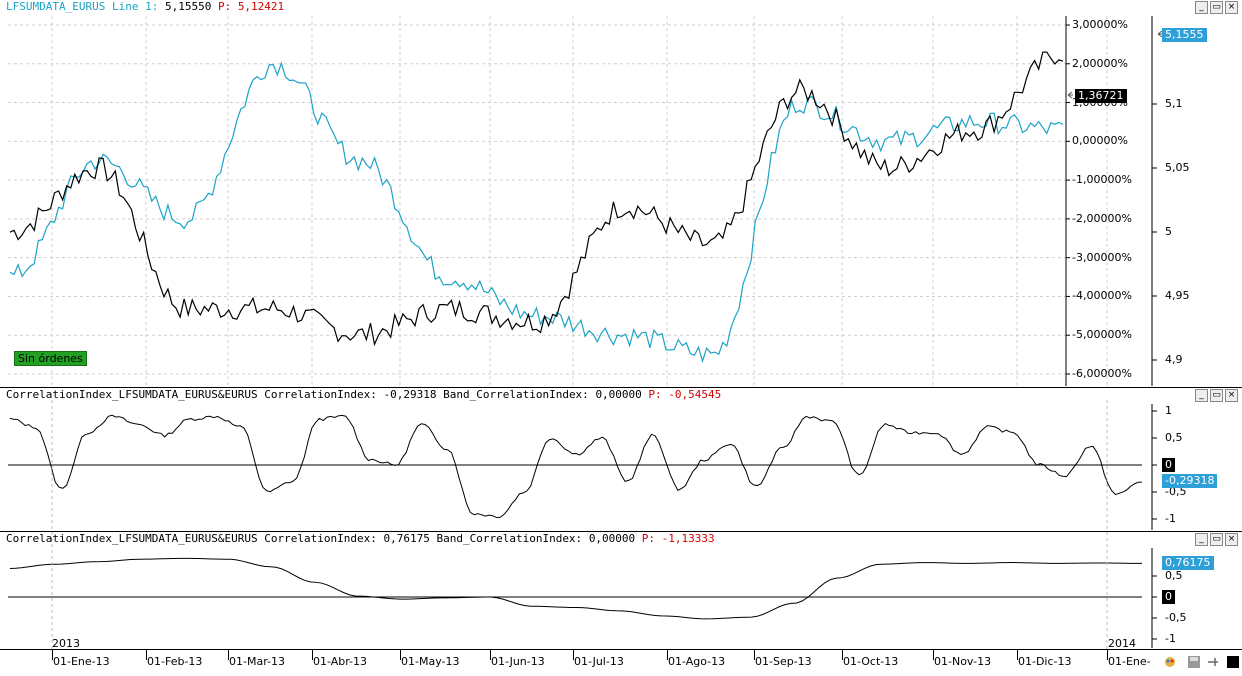  I want to click on year-label-2014: 2014, so click(1122, 643).